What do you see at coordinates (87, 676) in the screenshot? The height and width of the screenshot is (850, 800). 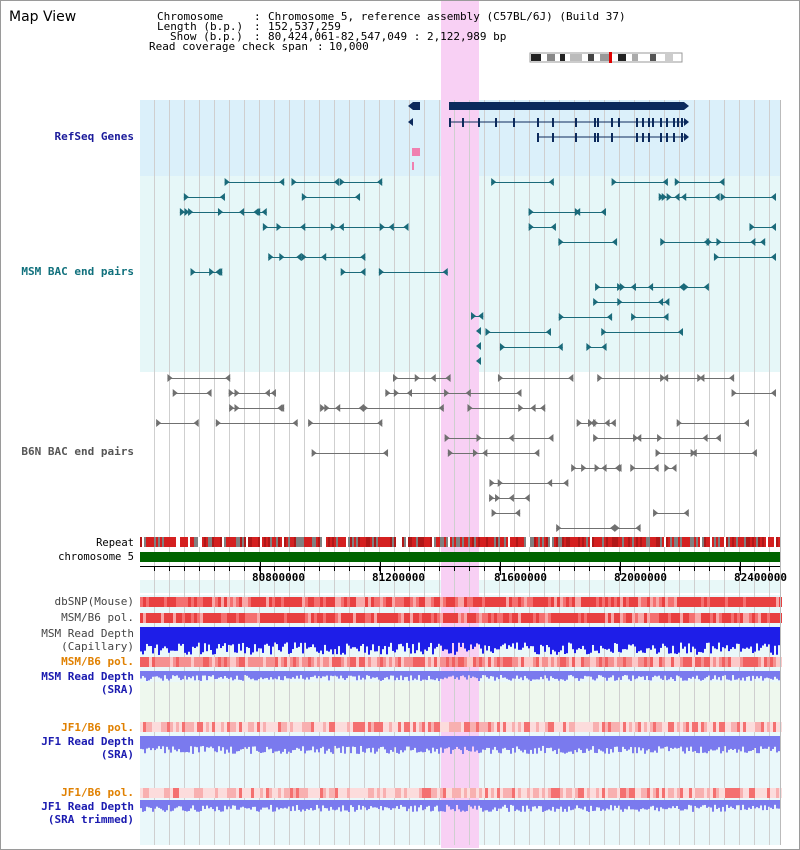 I see `track-label-msm-depth-sra: MSM Read Depth` at bounding box center [87, 676].